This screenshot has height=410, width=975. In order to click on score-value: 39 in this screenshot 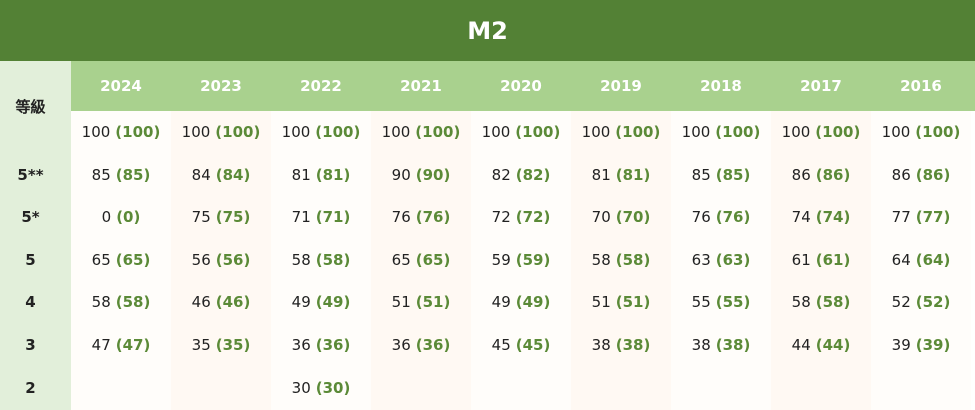, I will do `click(901, 344)`.